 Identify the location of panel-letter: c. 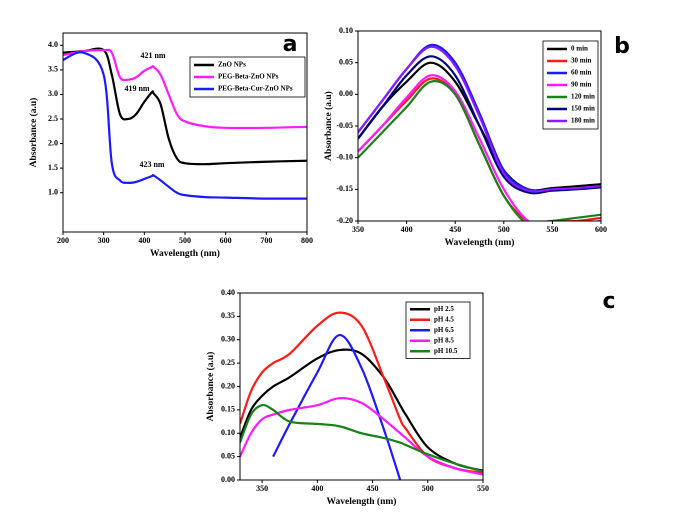
(608, 301).